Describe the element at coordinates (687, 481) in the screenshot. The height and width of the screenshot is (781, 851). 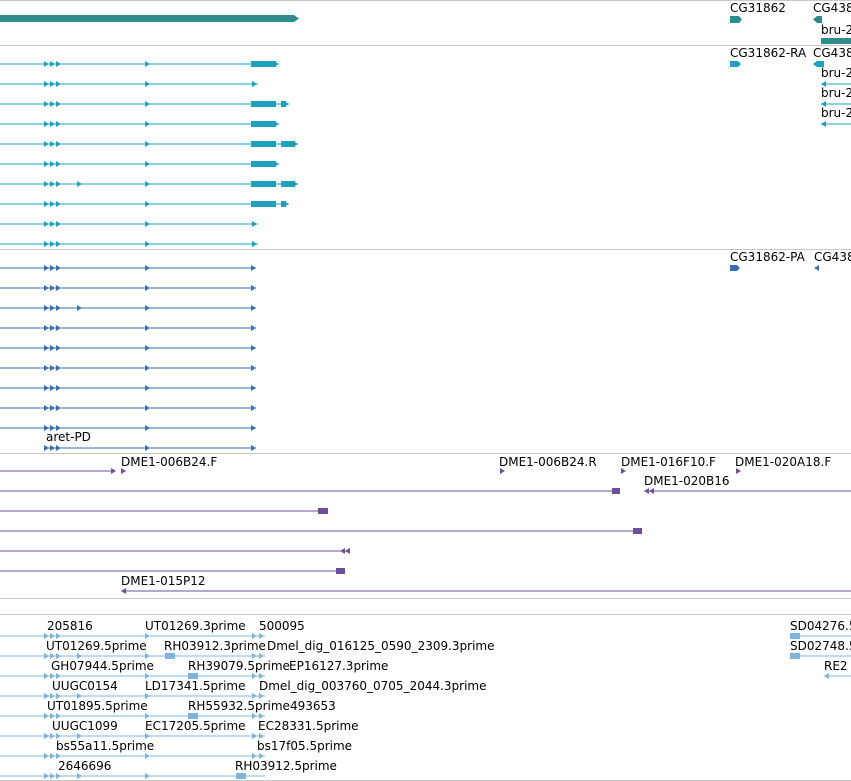
I see `clone-label: DME1-020B16` at that location.